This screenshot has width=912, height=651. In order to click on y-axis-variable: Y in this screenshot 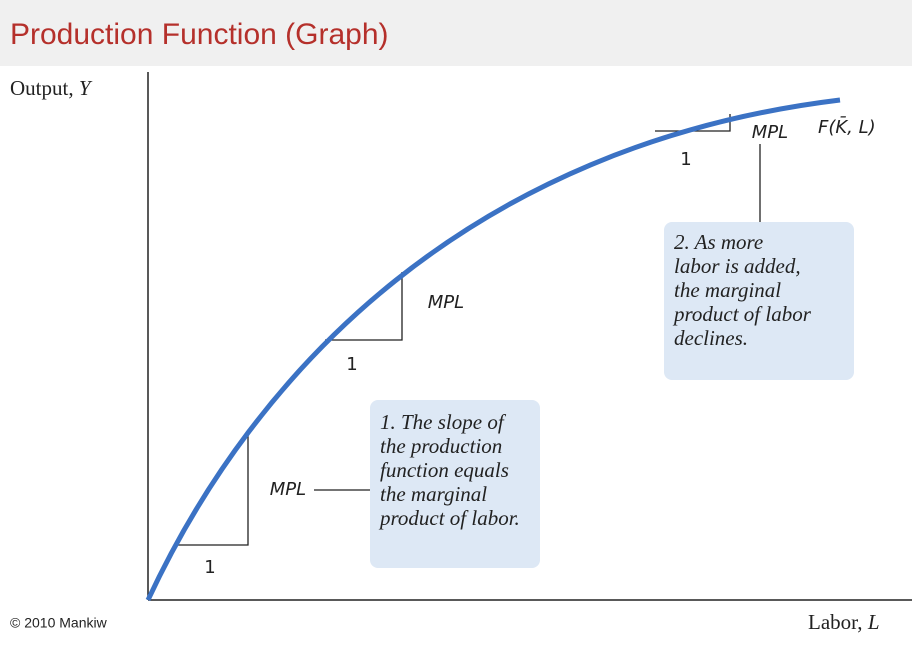, I will do `click(86, 88)`.